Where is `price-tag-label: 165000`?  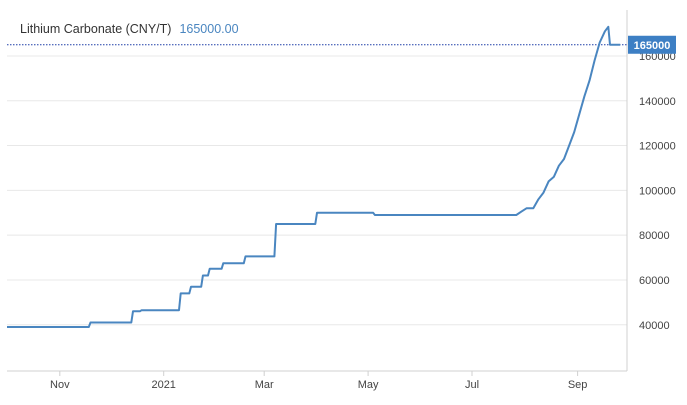 price-tag-label: 165000 is located at coordinates (652, 46).